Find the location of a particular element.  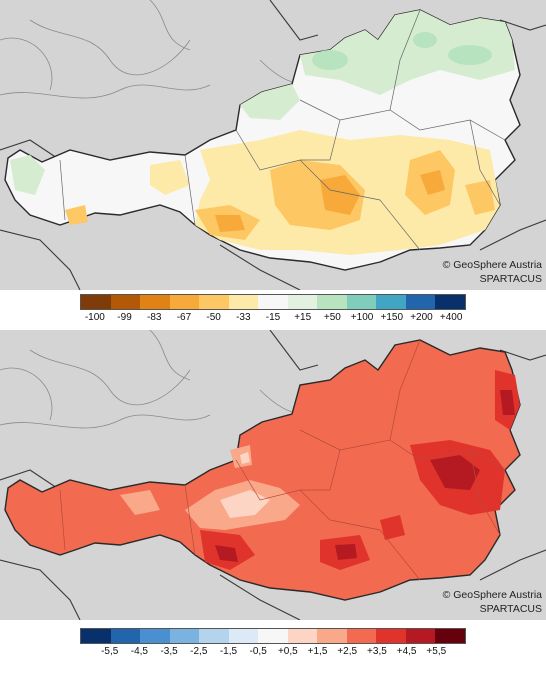

legend-label: -33 is located at coordinates (243, 317).